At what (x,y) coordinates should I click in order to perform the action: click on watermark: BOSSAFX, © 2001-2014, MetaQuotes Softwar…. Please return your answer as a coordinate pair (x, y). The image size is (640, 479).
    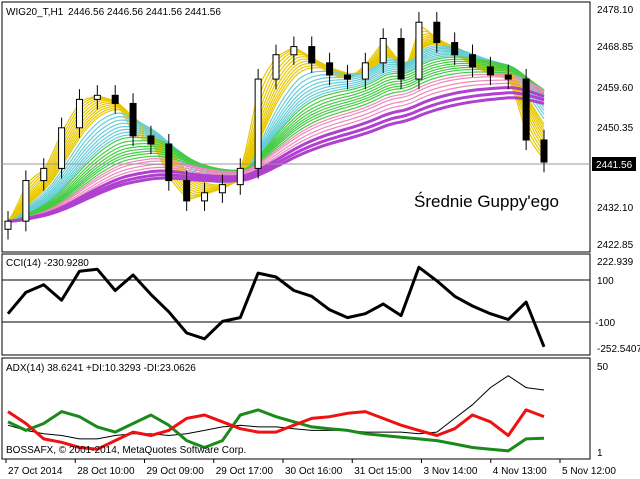
    Looking at the image, I should click on (126, 450).